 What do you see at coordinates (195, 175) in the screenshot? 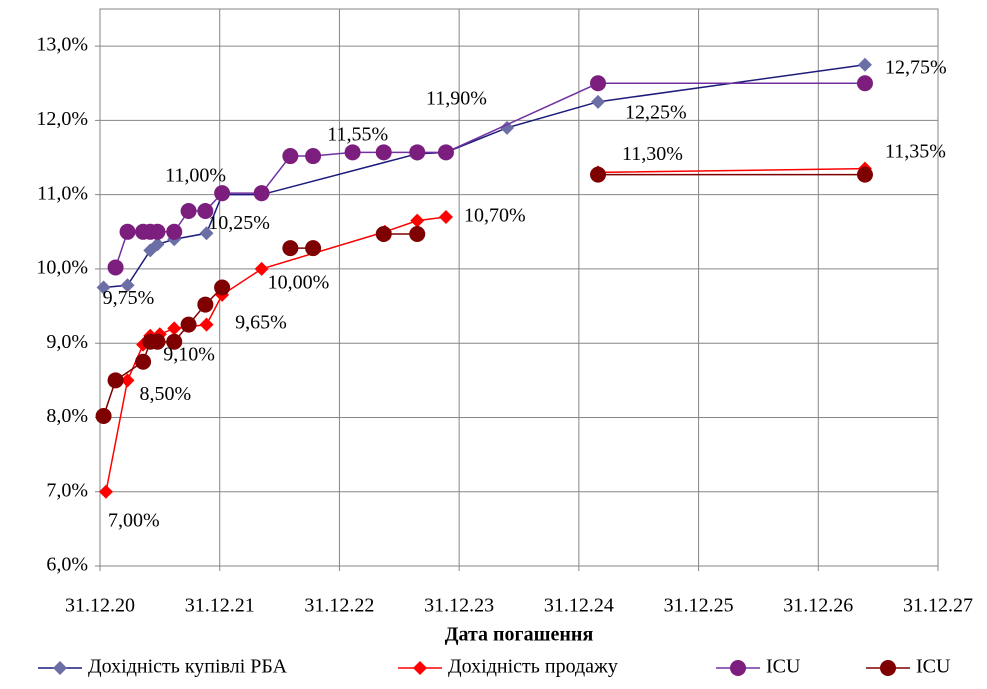
I see `data-label: 11,00%` at bounding box center [195, 175].